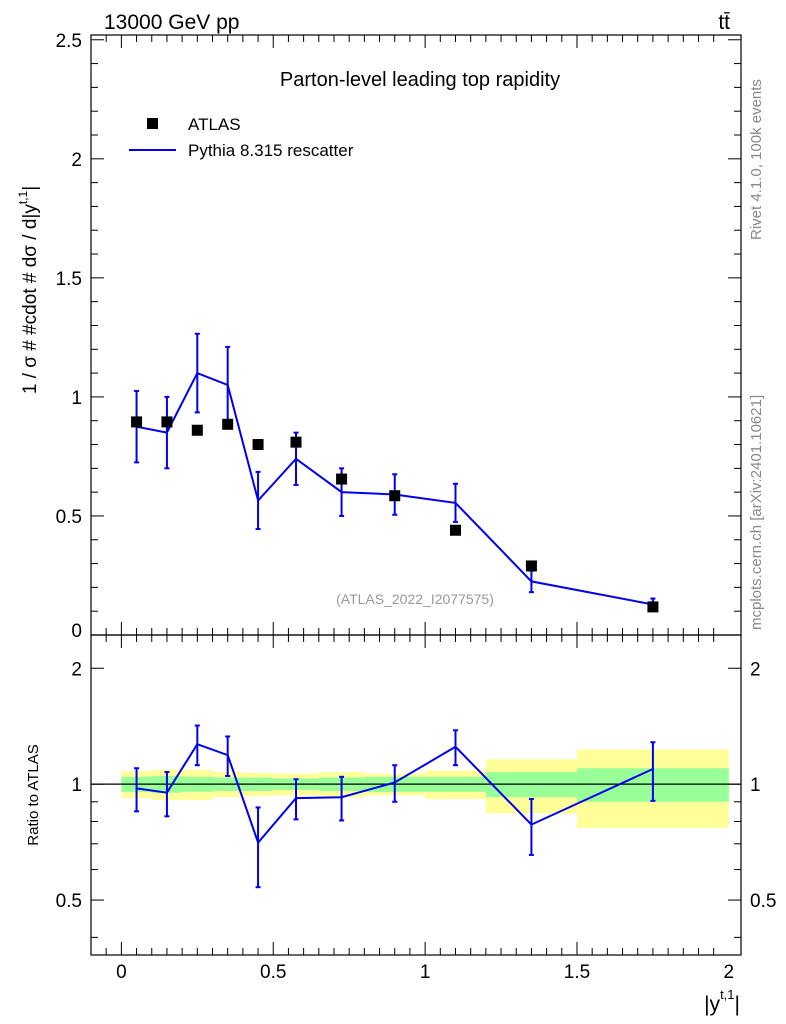 This screenshot has height=1024, width=786. I want to click on ratio-xtick-label: 1, so click(425, 972).